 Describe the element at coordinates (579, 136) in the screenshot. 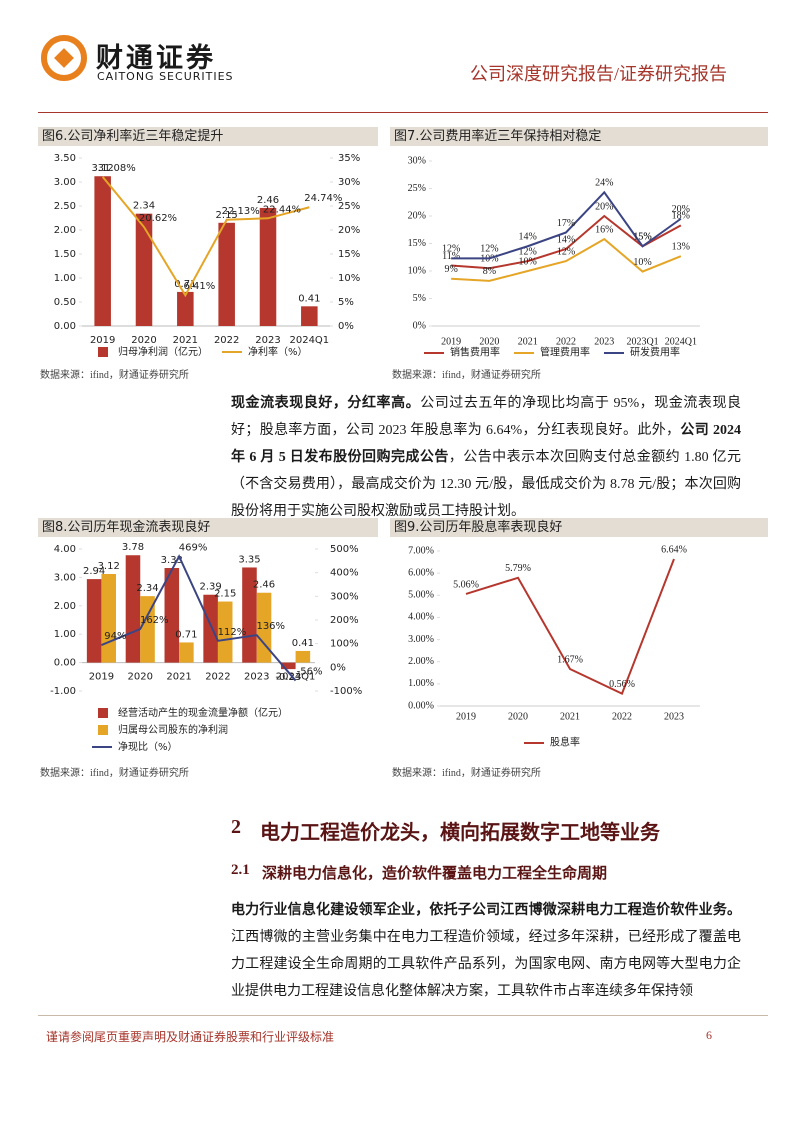

I see `chart-title: 图7.公司费用率近三年保持相对稳定` at that location.